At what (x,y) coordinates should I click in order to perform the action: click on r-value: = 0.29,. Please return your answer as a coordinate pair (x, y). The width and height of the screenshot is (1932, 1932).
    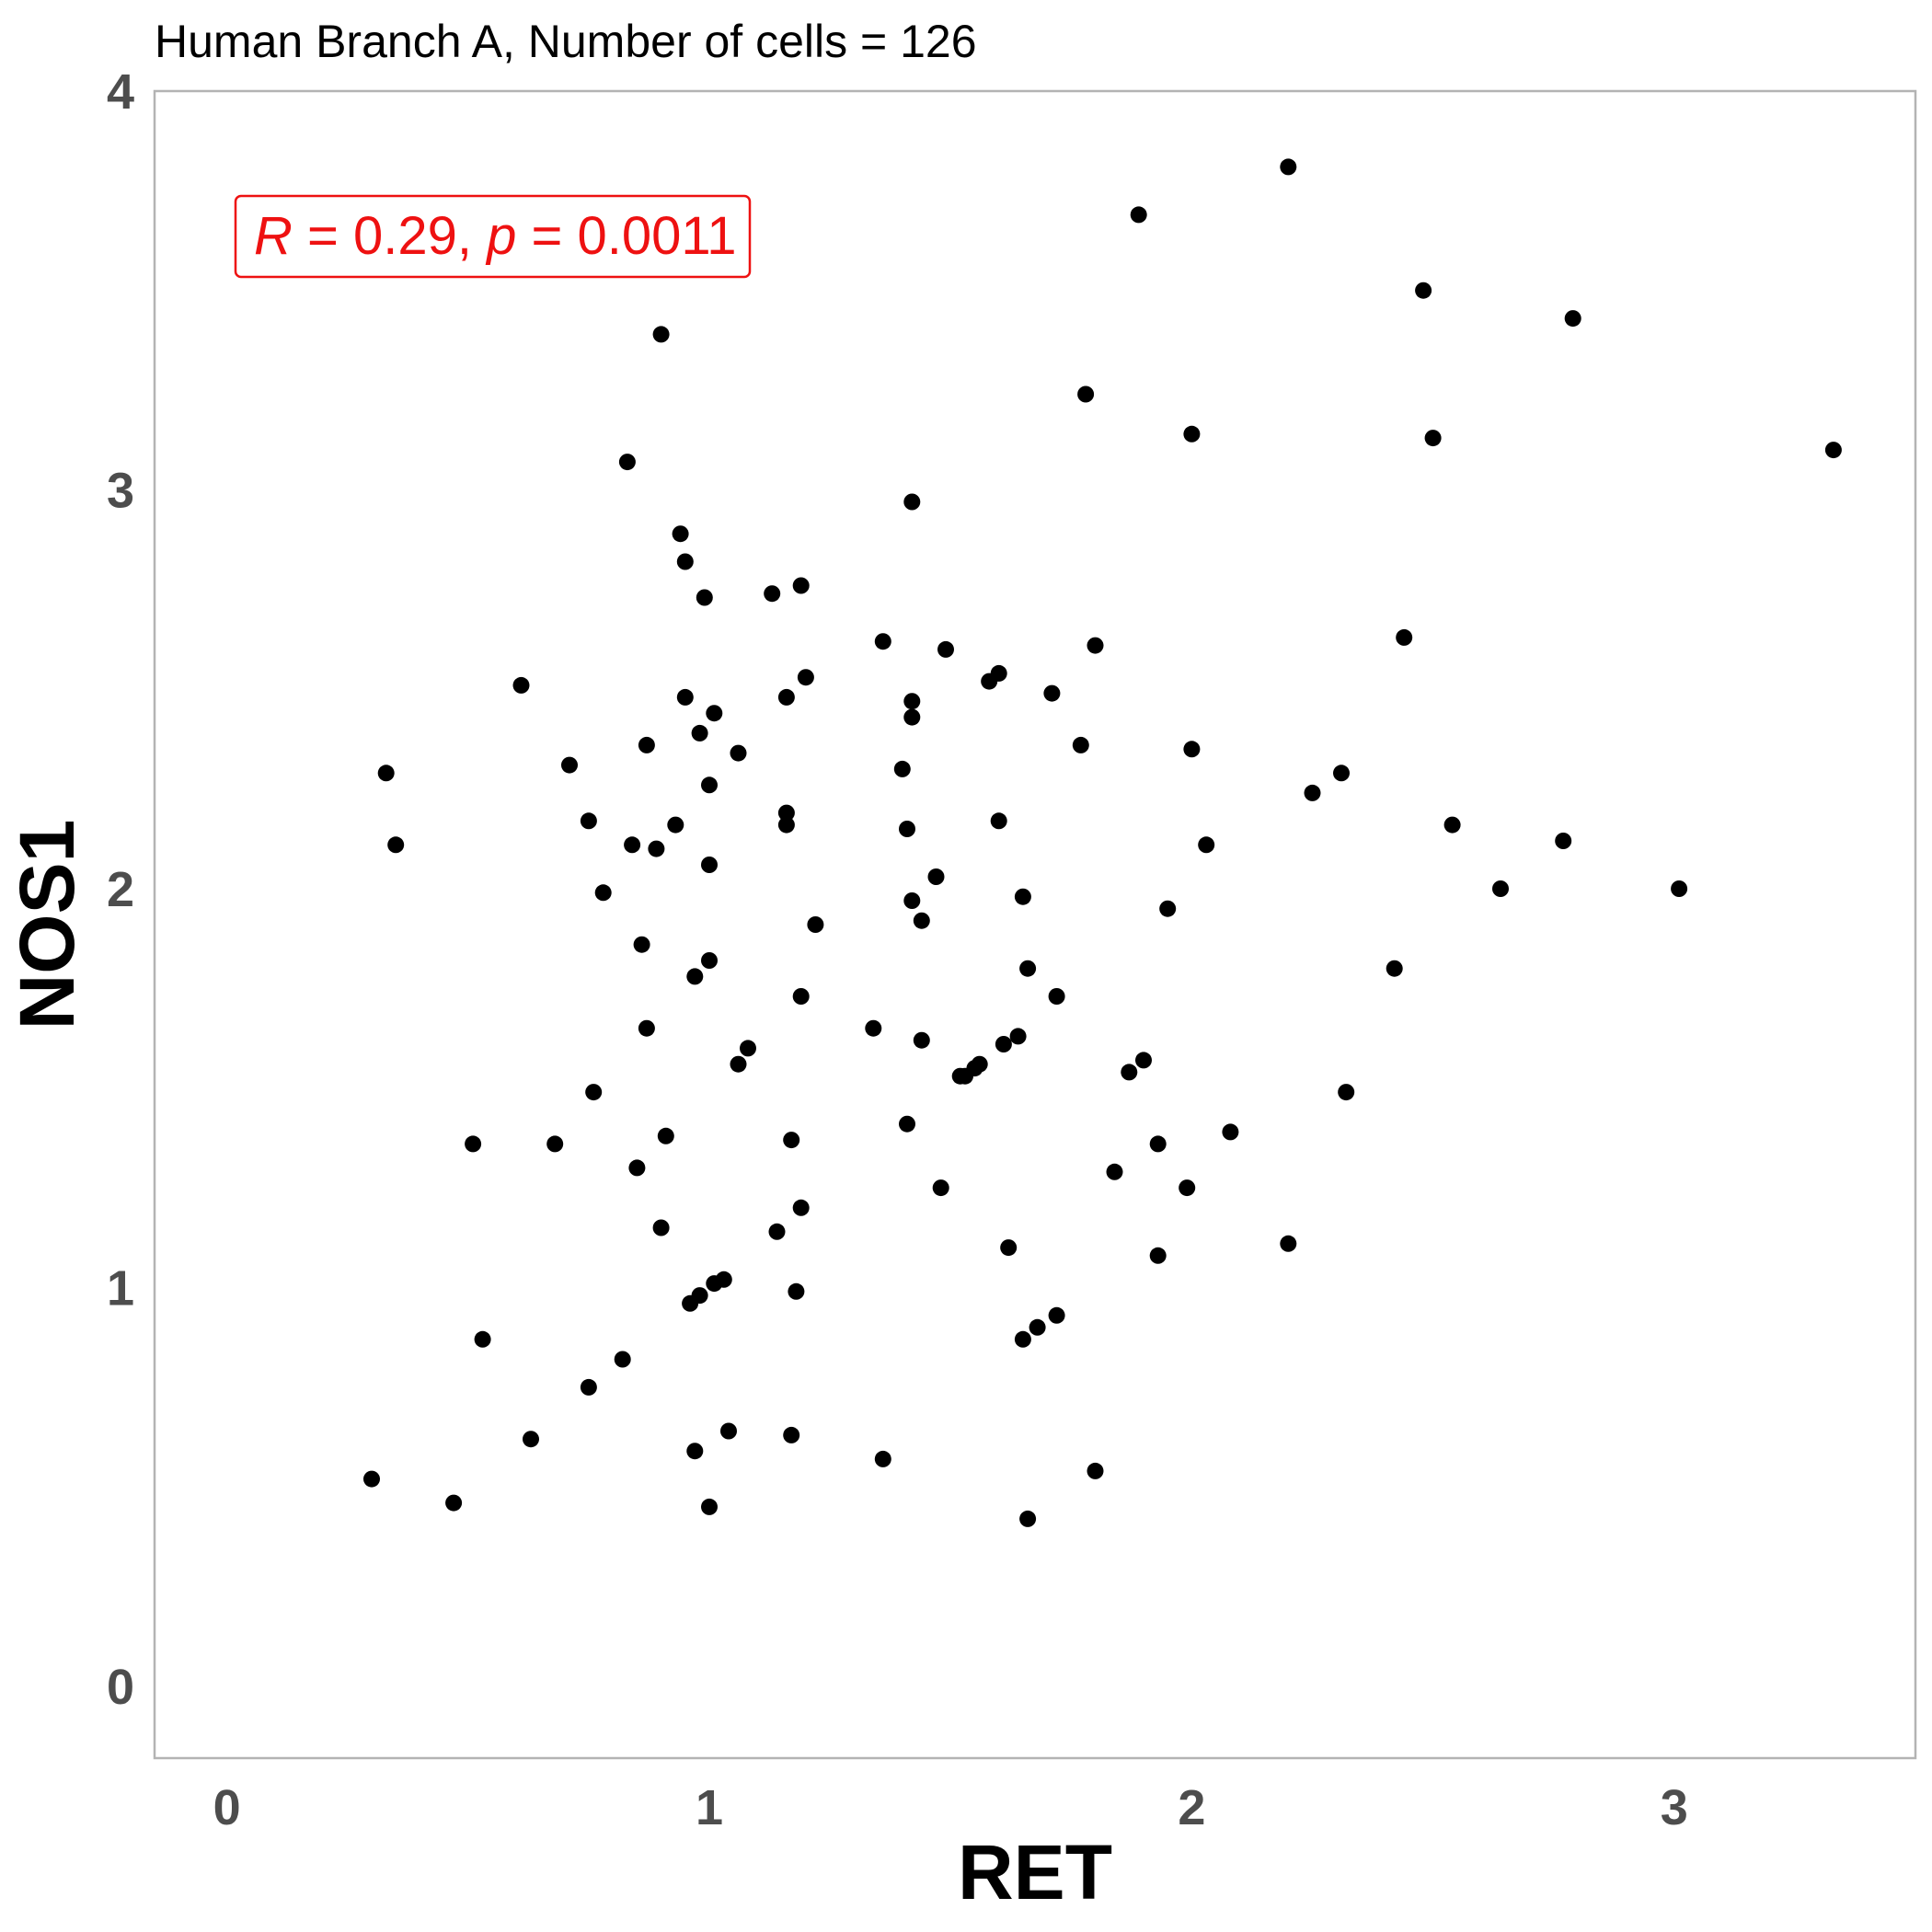
    Looking at the image, I should click on (390, 236).